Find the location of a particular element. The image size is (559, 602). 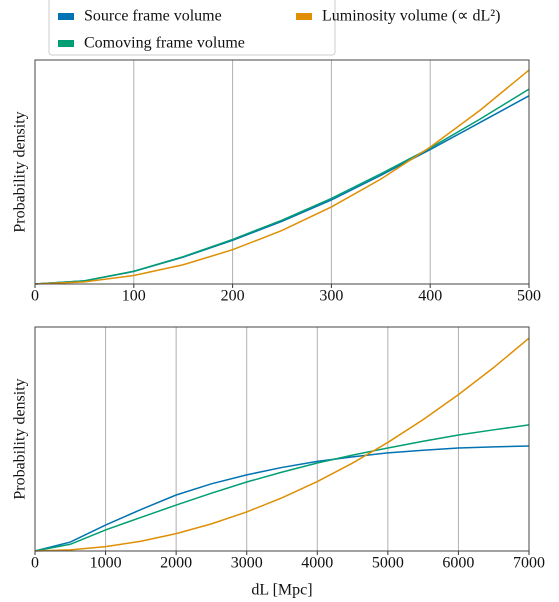

x-tick-label: 100 is located at coordinates (134, 296).